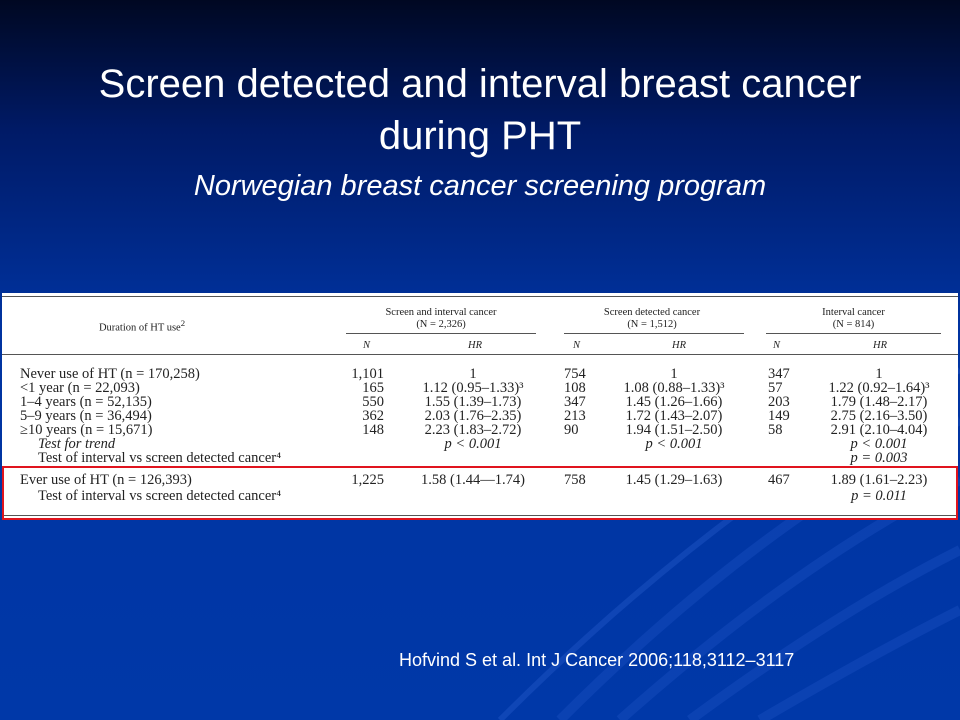  What do you see at coordinates (853, 312) in the screenshot?
I see `group-title: Interval cancer` at bounding box center [853, 312].